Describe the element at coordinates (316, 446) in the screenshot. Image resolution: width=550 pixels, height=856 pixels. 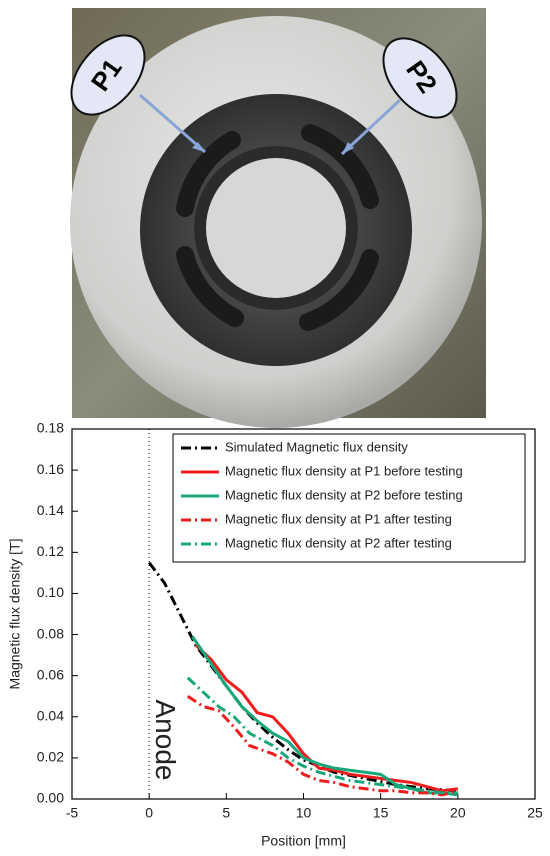
I see `legend-label: Simulated Magnetic flux density` at that location.